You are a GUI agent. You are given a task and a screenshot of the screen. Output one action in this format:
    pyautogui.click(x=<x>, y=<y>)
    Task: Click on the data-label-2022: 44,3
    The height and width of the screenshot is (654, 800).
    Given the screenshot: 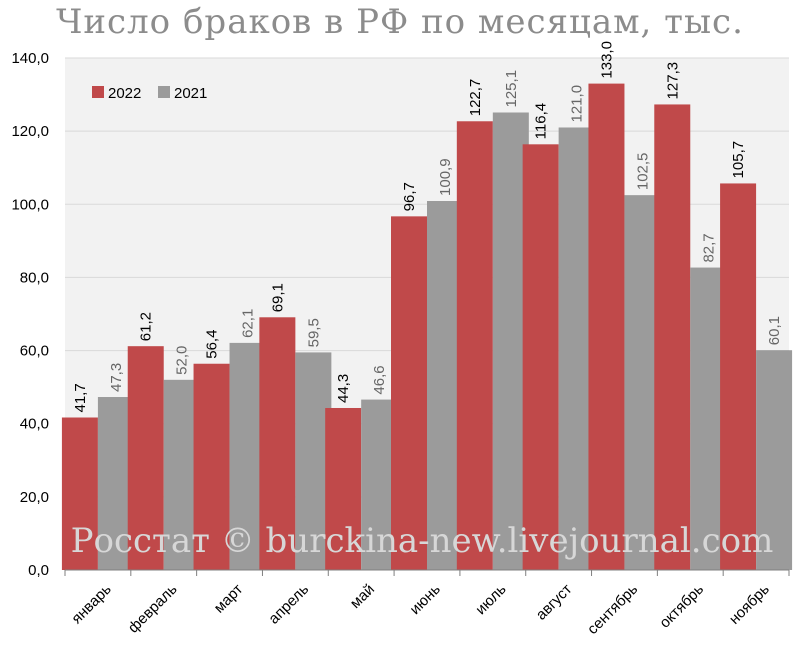 What is the action you would take?
    pyautogui.click(x=343, y=388)
    